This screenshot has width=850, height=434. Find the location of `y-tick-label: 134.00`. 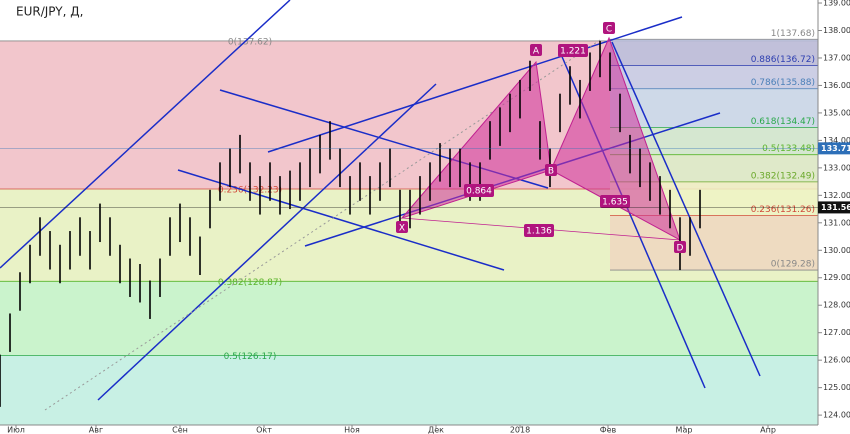

y-tick-label: 134.00 is located at coordinates (836, 140).